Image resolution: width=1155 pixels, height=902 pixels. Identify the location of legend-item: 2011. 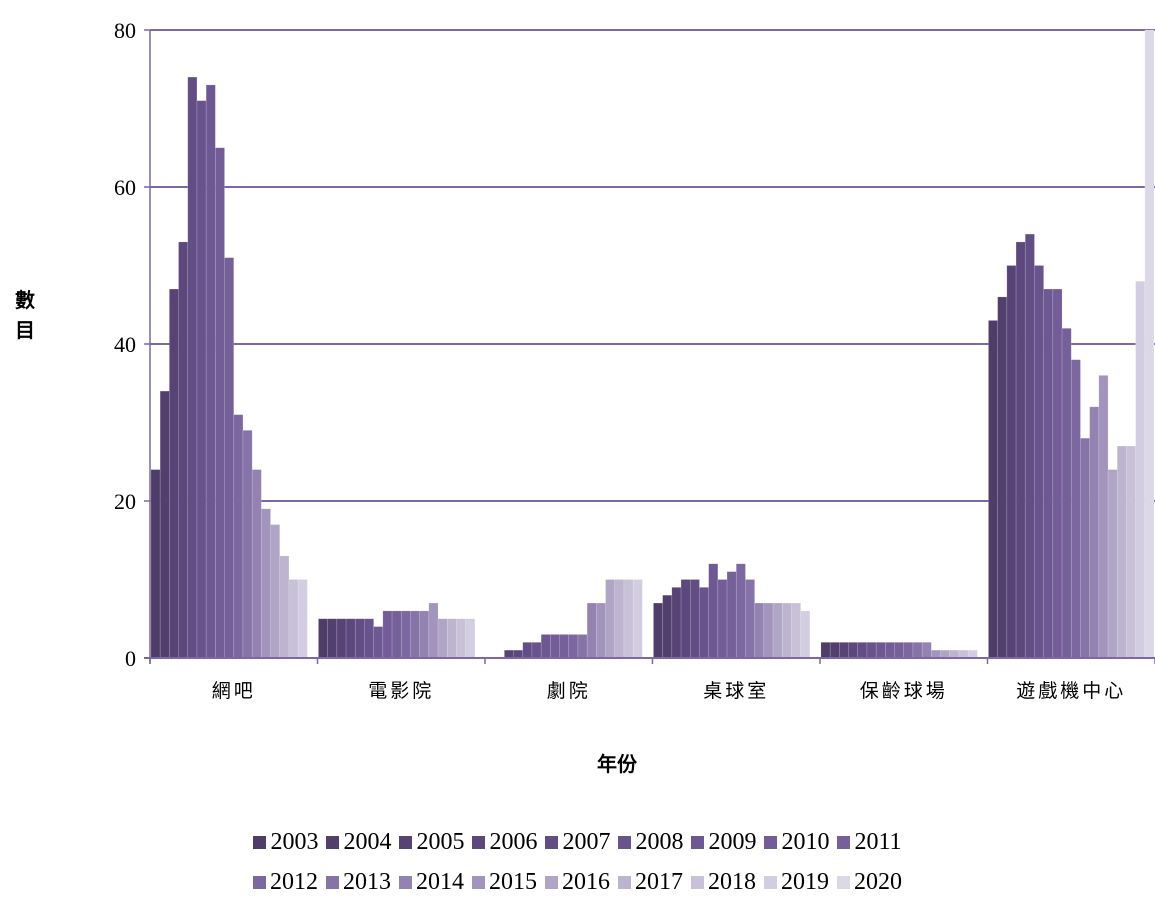
(869, 842).